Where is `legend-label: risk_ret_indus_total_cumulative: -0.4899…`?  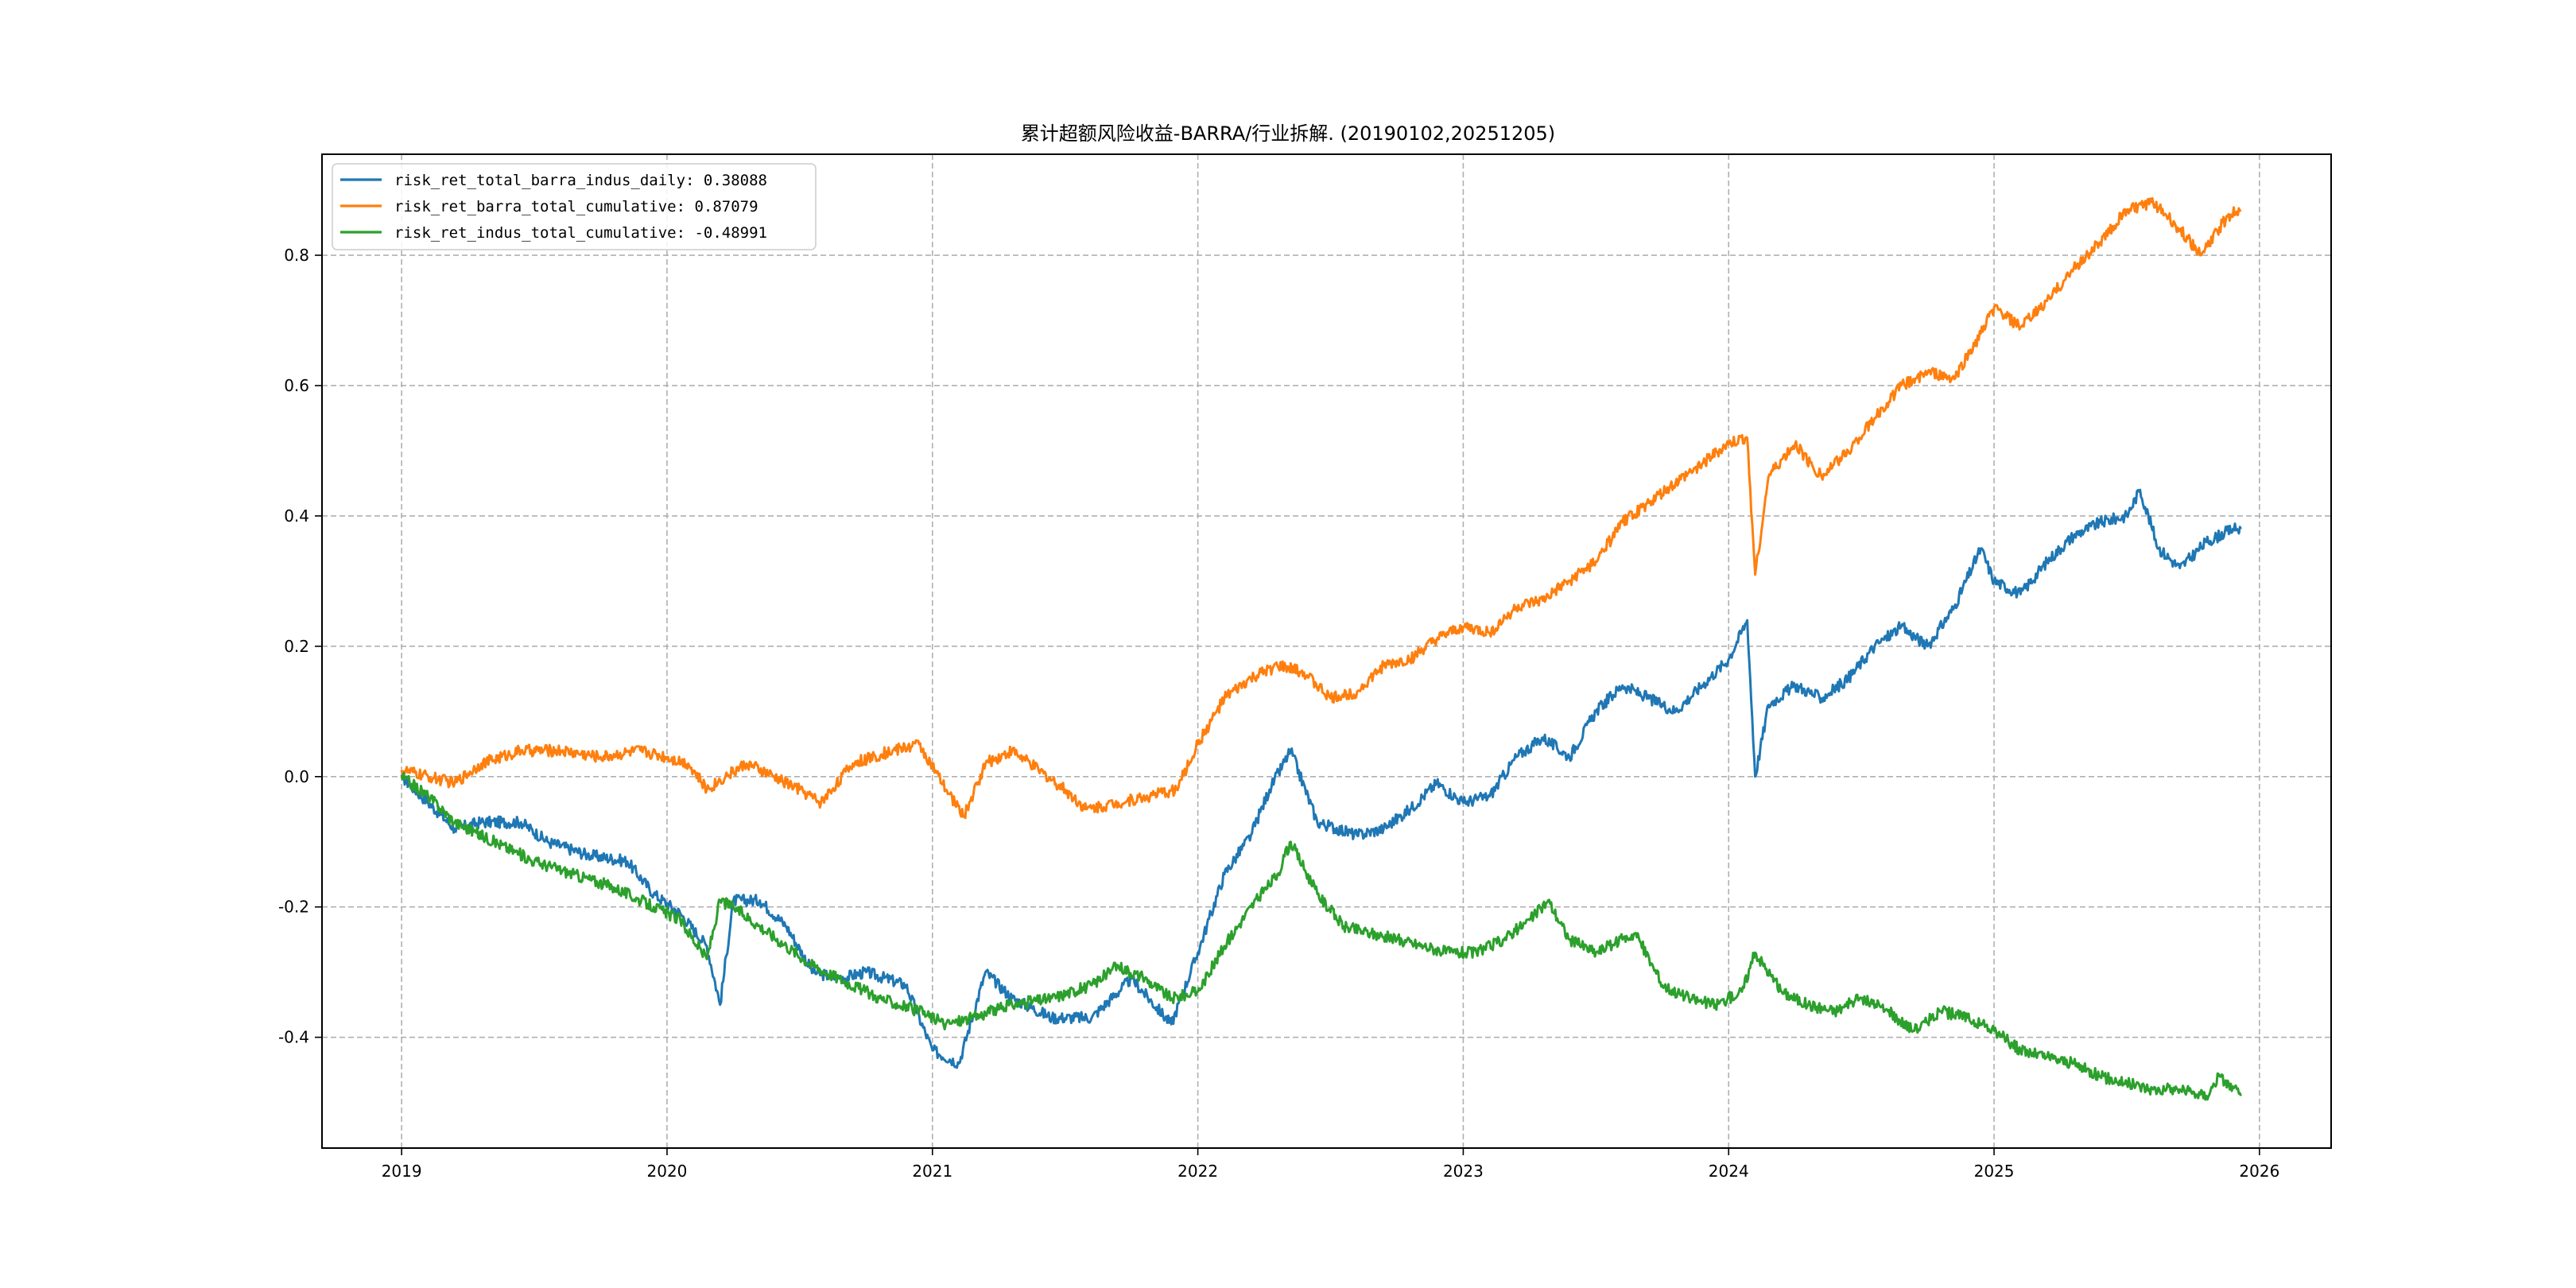
legend-label: risk_ret_indus_total_cumulative: -0.4899… is located at coordinates (581, 233).